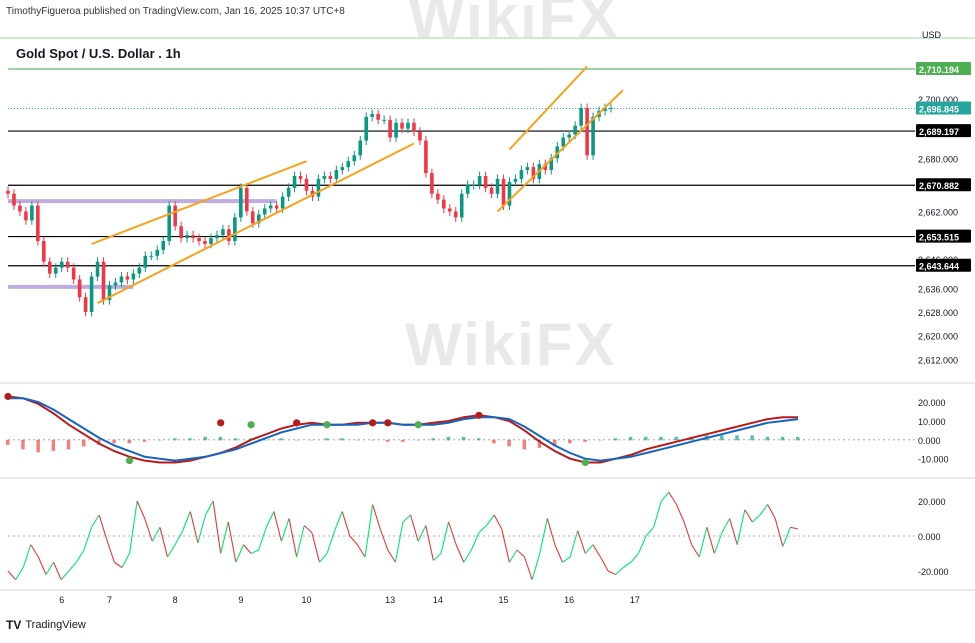 The height and width of the screenshot is (643, 975). What do you see at coordinates (939, 186) in the screenshot?
I see `price-level-label-3: 2,670.882` at bounding box center [939, 186].